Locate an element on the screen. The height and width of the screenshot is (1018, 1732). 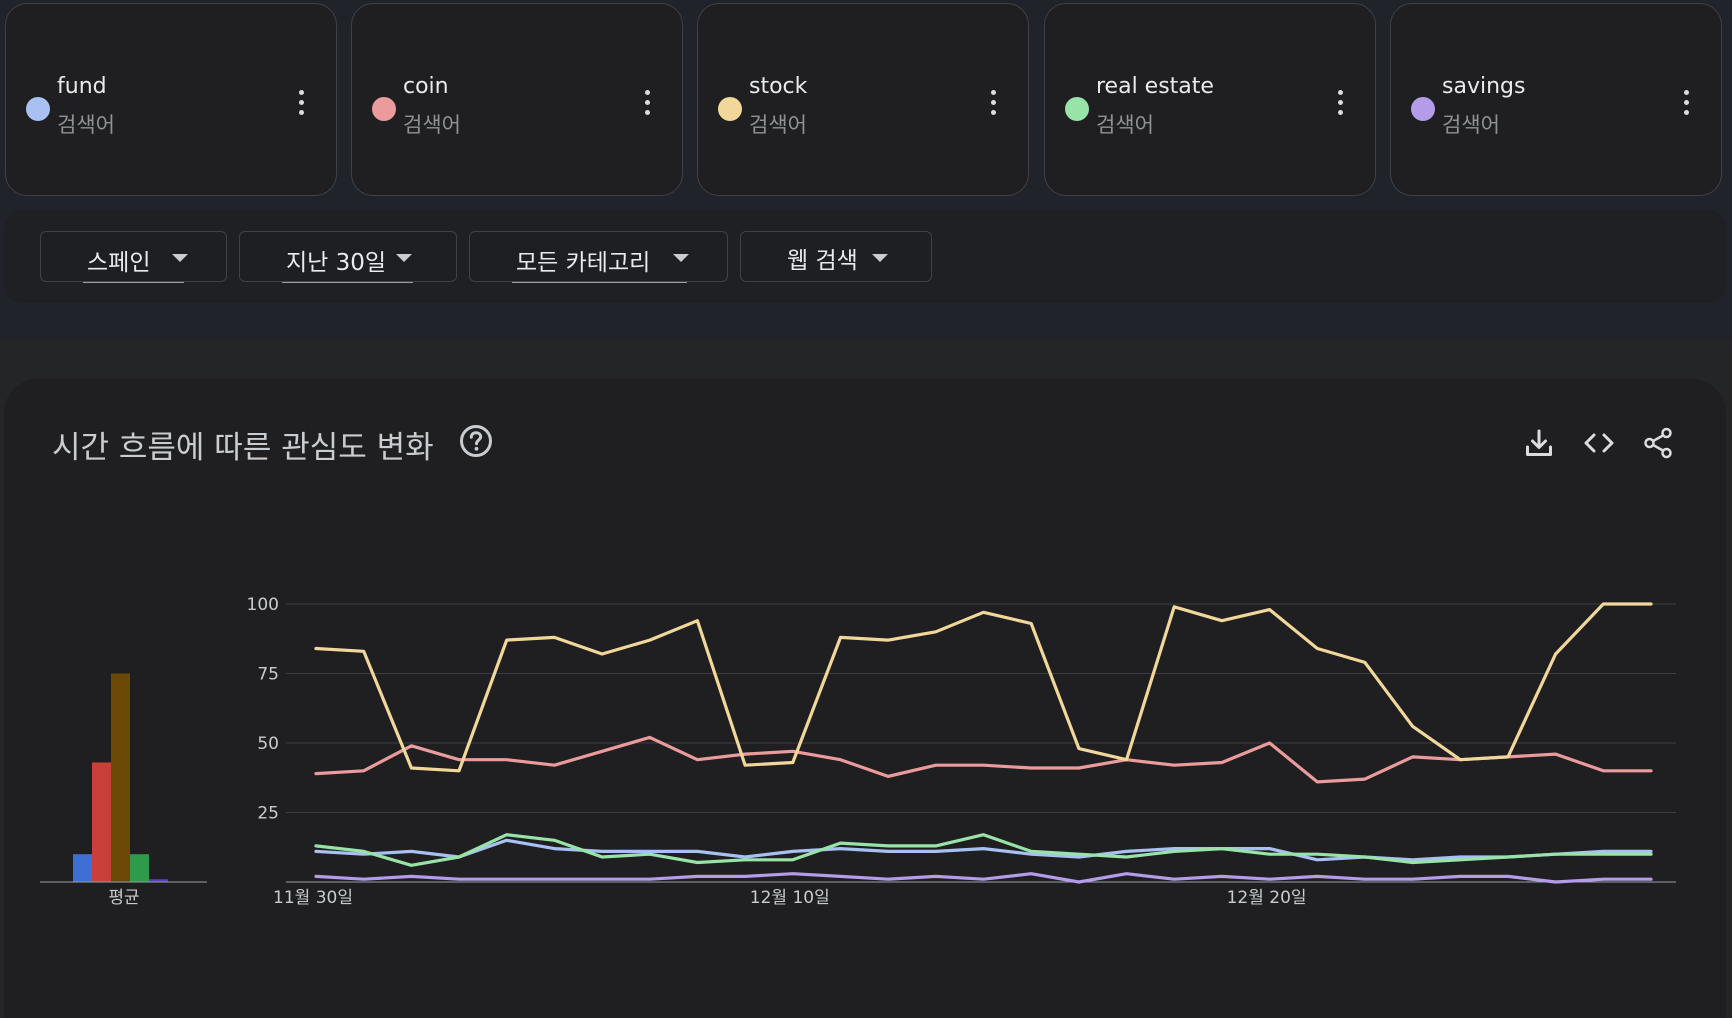
average-label: 평균 is located at coordinates (123, 898).